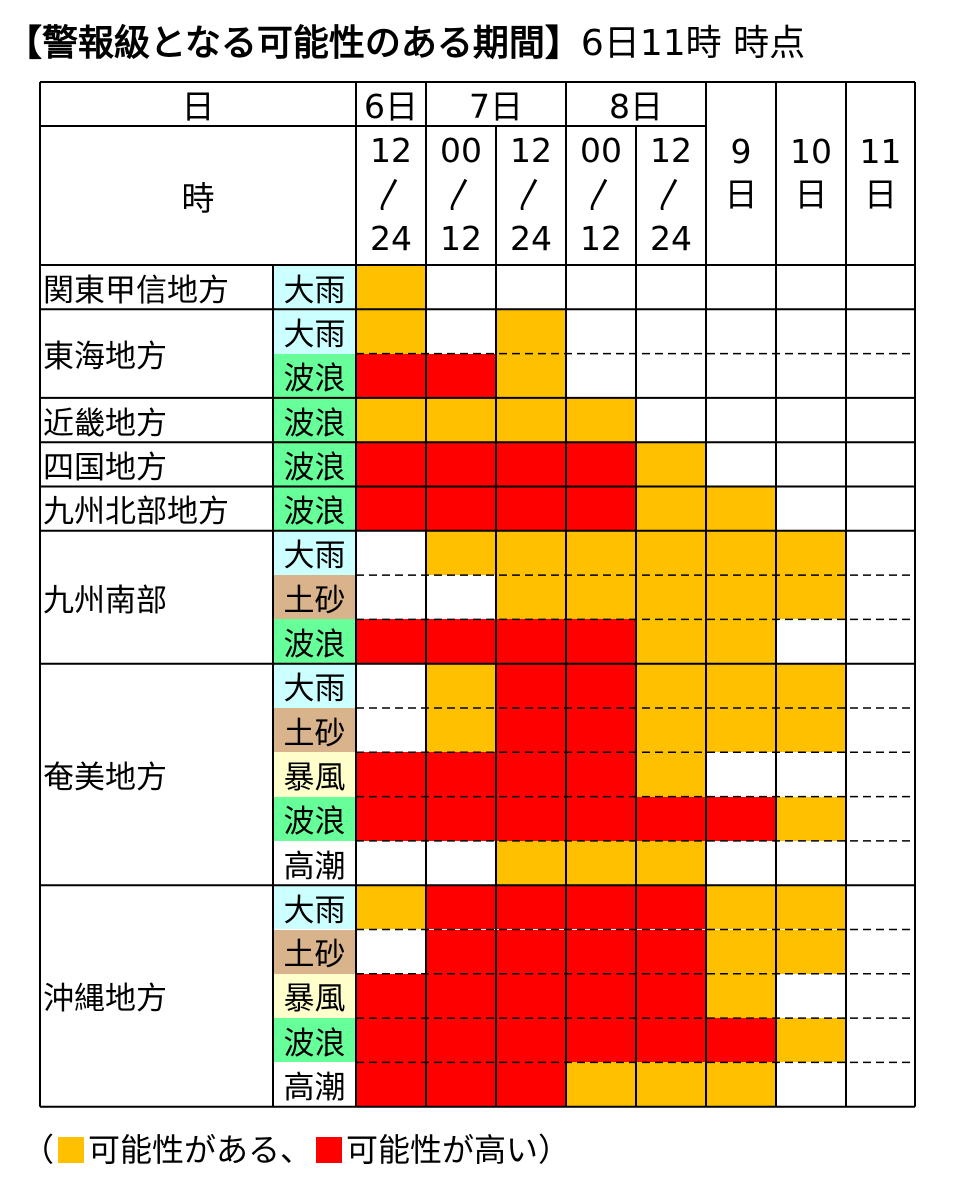 The image size is (961, 1199). Describe the element at coordinates (496, 106) in the screenshot. I see `header-day-7: 7日` at that location.